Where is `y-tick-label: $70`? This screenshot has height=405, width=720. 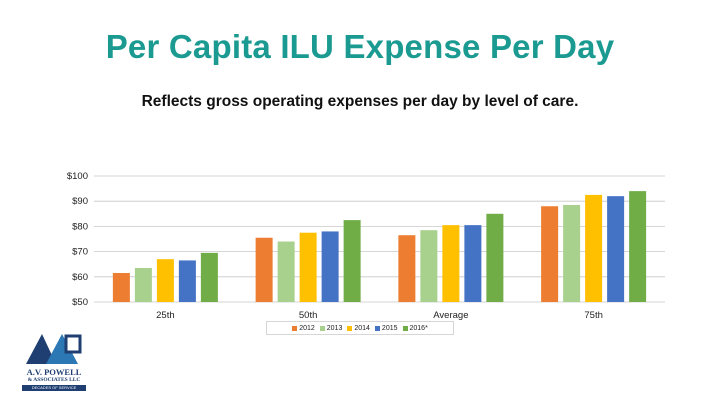
y-tick-label: $70 is located at coordinates (80, 252).